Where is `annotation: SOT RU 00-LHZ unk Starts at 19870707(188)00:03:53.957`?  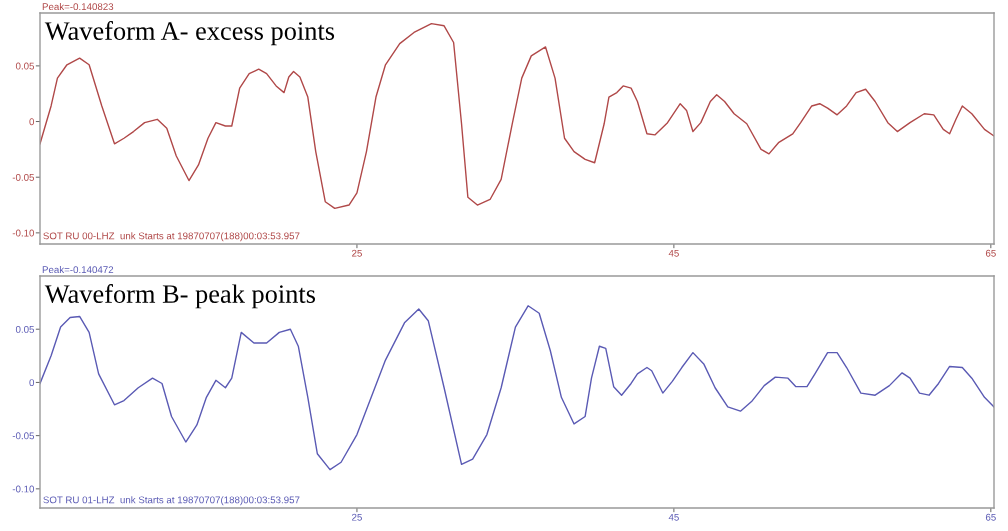 annotation: SOT RU 00-LHZ unk Starts at 19870707(188)00:03:53.957 is located at coordinates (171, 237).